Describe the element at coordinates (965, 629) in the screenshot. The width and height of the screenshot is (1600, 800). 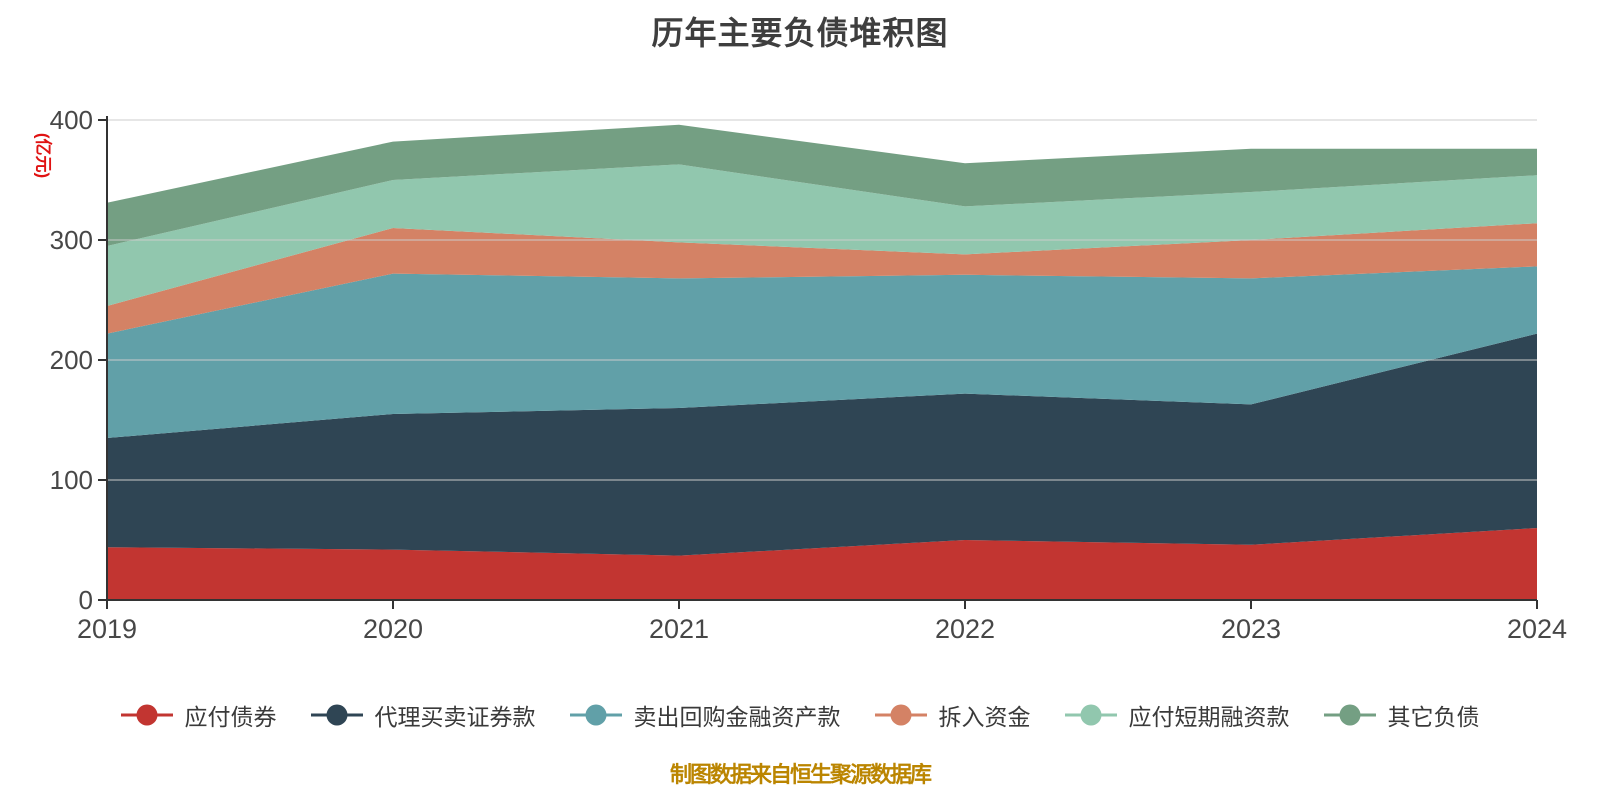
I see `x-tick-label: 2022` at that location.